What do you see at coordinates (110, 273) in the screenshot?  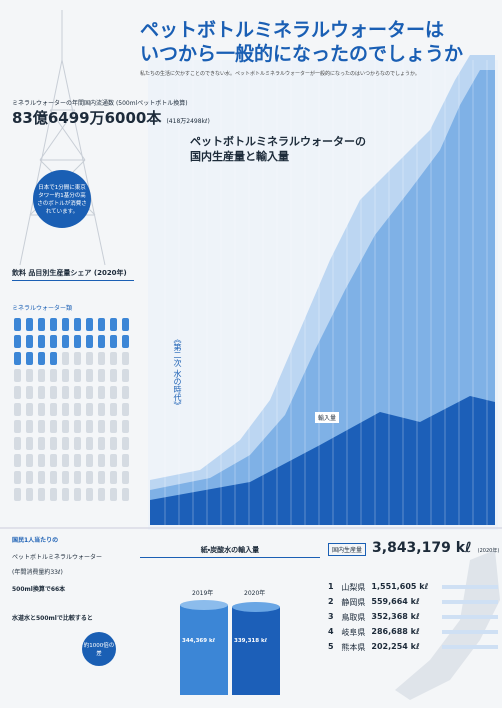 I see `share-year: (2020年)` at bounding box center [110, 273].